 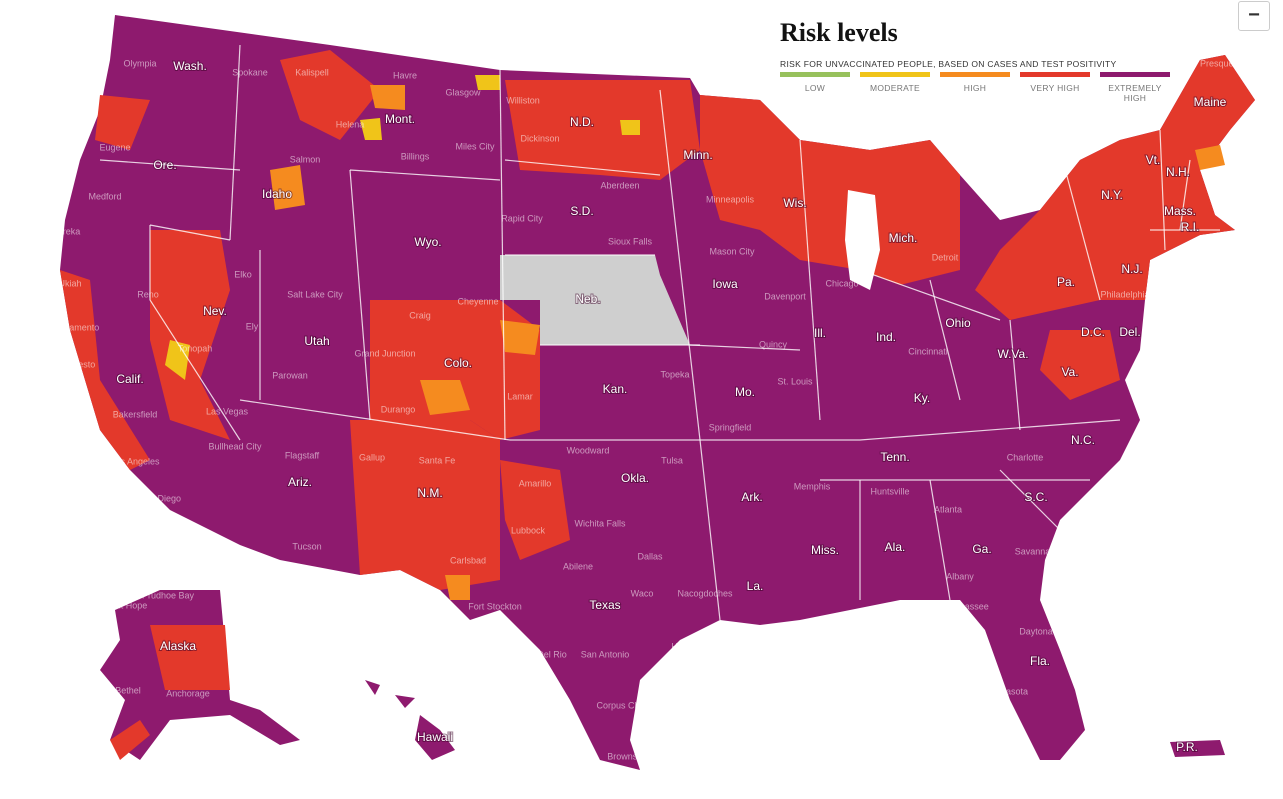 I want to click on city-label: St. Louis, so click(x=795, y=381).